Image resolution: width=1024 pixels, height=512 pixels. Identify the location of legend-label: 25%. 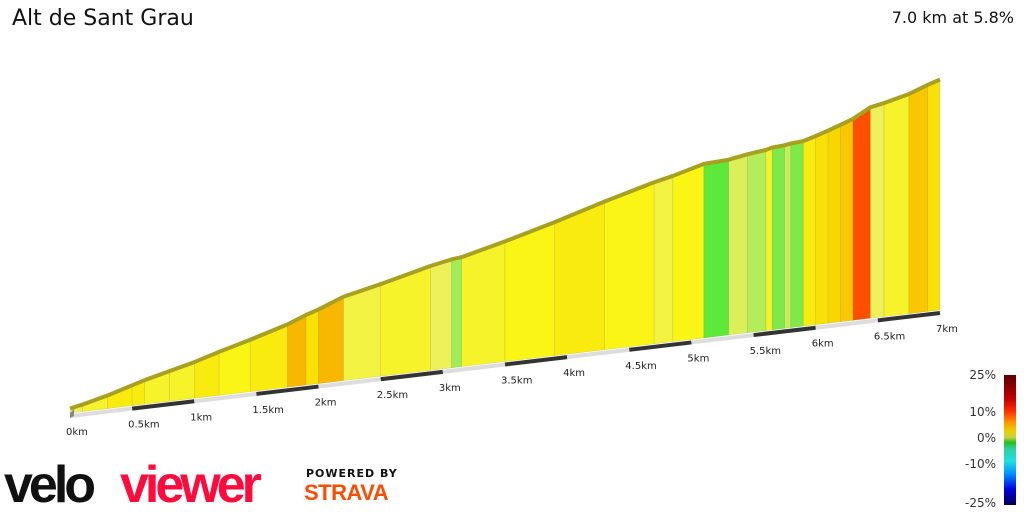
(982, 375).